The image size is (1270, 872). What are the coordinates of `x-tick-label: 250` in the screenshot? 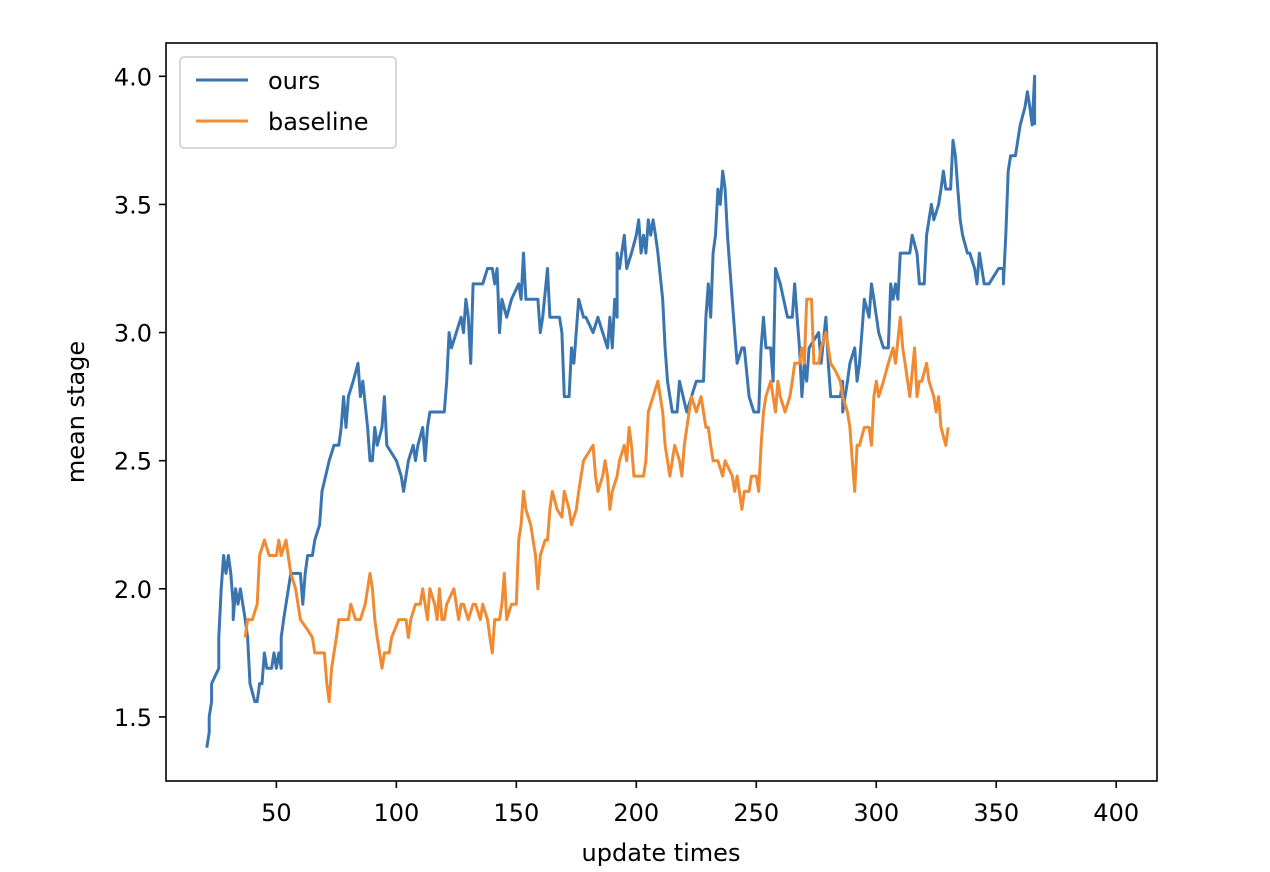 It's located at (756, 813).